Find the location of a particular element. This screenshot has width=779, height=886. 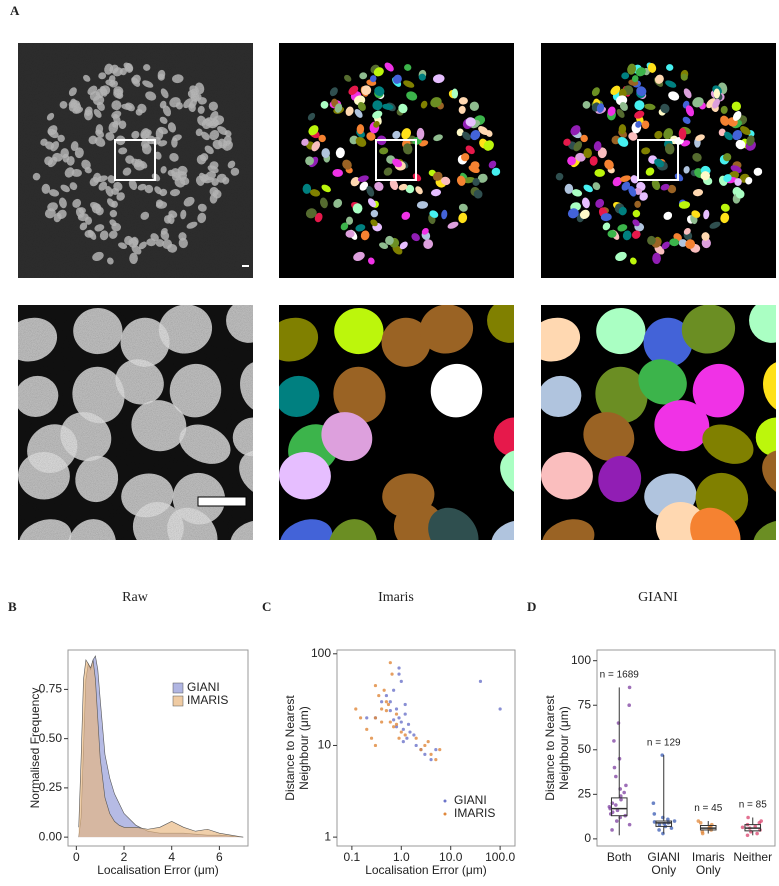

y-axis-label: Neighbour (μm) is located at coordinates (564, 748).